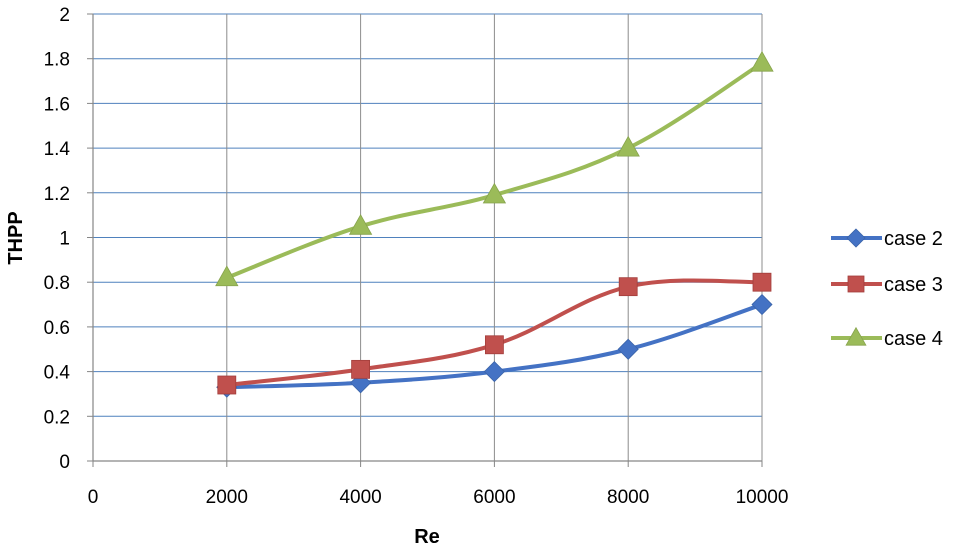 The height and width of the screenshot is (553, 955). I want to click on y-axis-tick-labels: 0 0.2 0.4 0.6 0.8 1 1.2 1.4 1.6 1.8 2, so click(57, 239).